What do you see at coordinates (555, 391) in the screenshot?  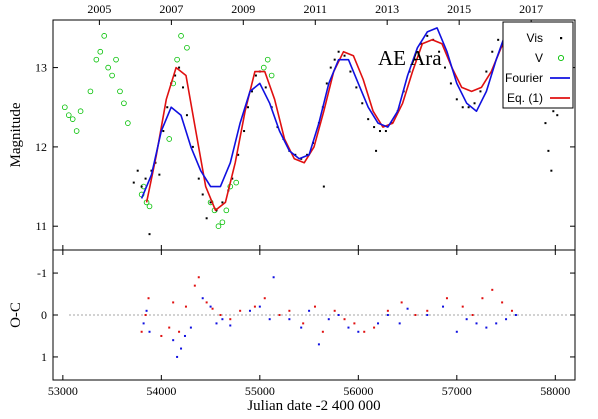 I see `x-tick-label: 58000` at bounding box center [555, 391].